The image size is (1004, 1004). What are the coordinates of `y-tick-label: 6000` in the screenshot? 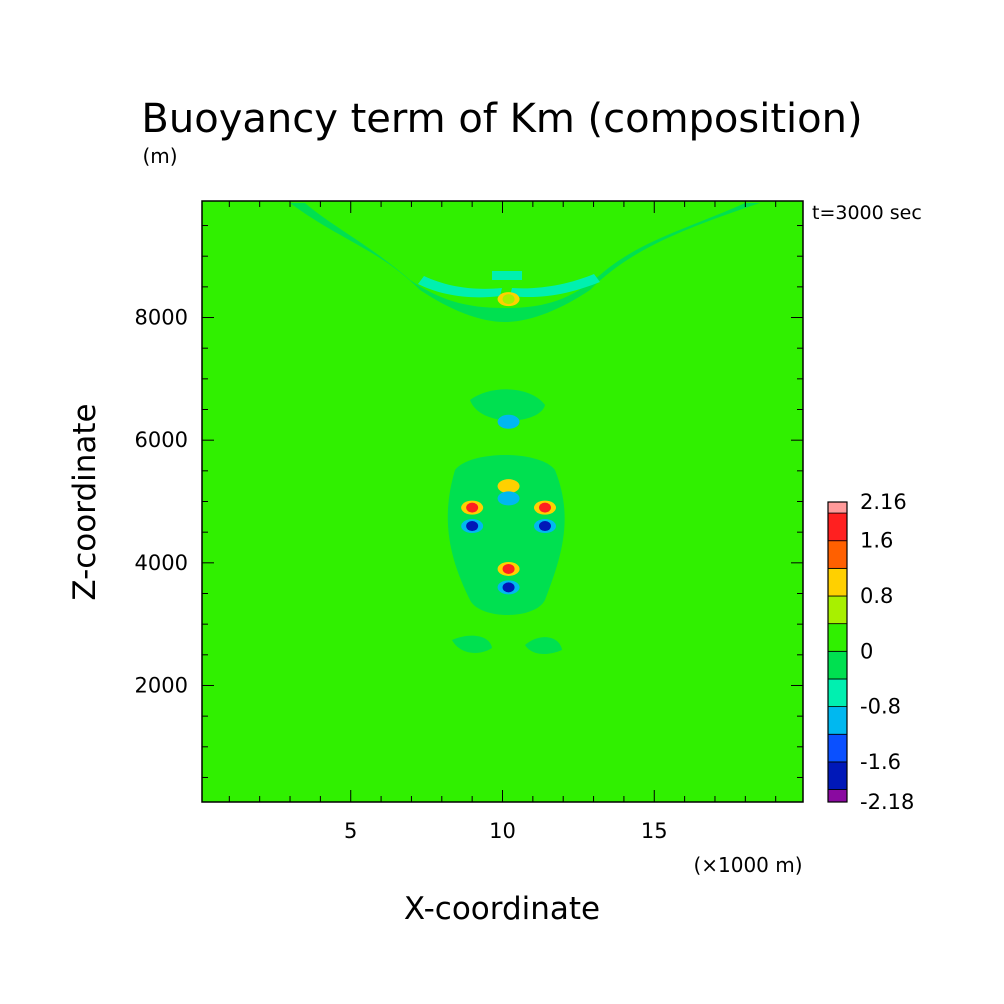 It's located at (161, 440).